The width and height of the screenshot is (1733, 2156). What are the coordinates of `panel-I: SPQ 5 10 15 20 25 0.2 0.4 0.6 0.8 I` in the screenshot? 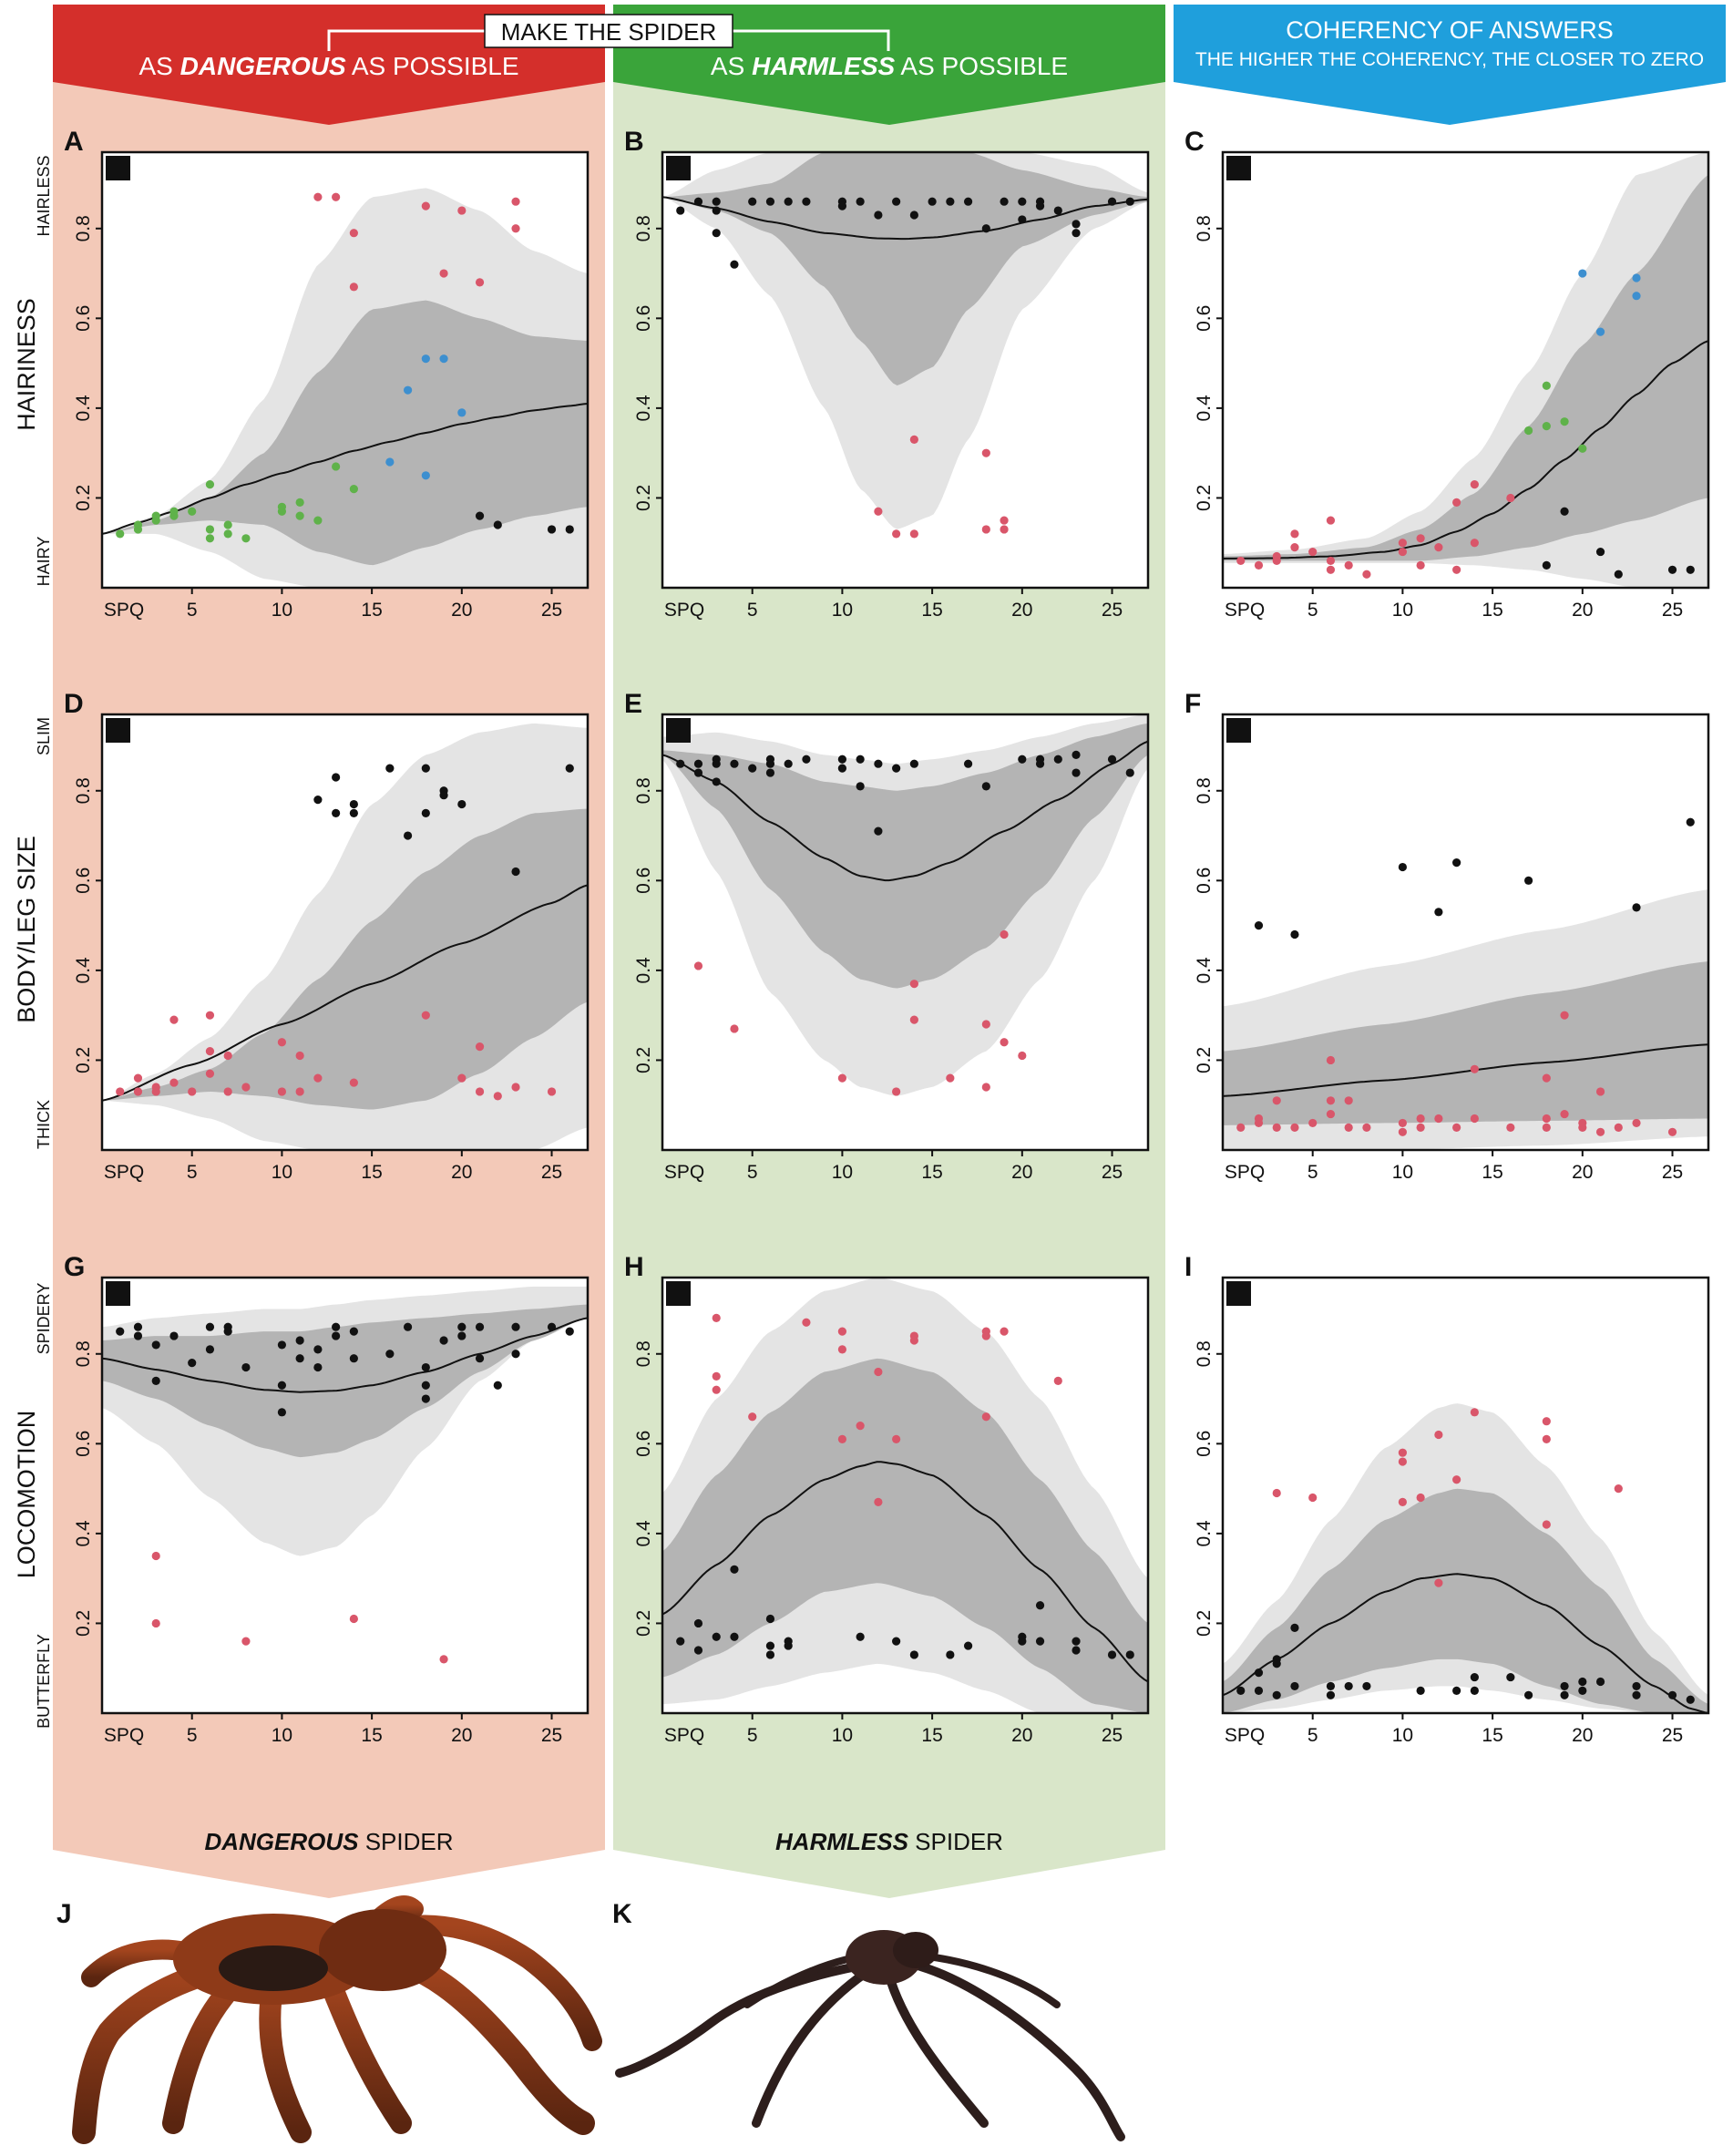 It's located at (1447, 1499).